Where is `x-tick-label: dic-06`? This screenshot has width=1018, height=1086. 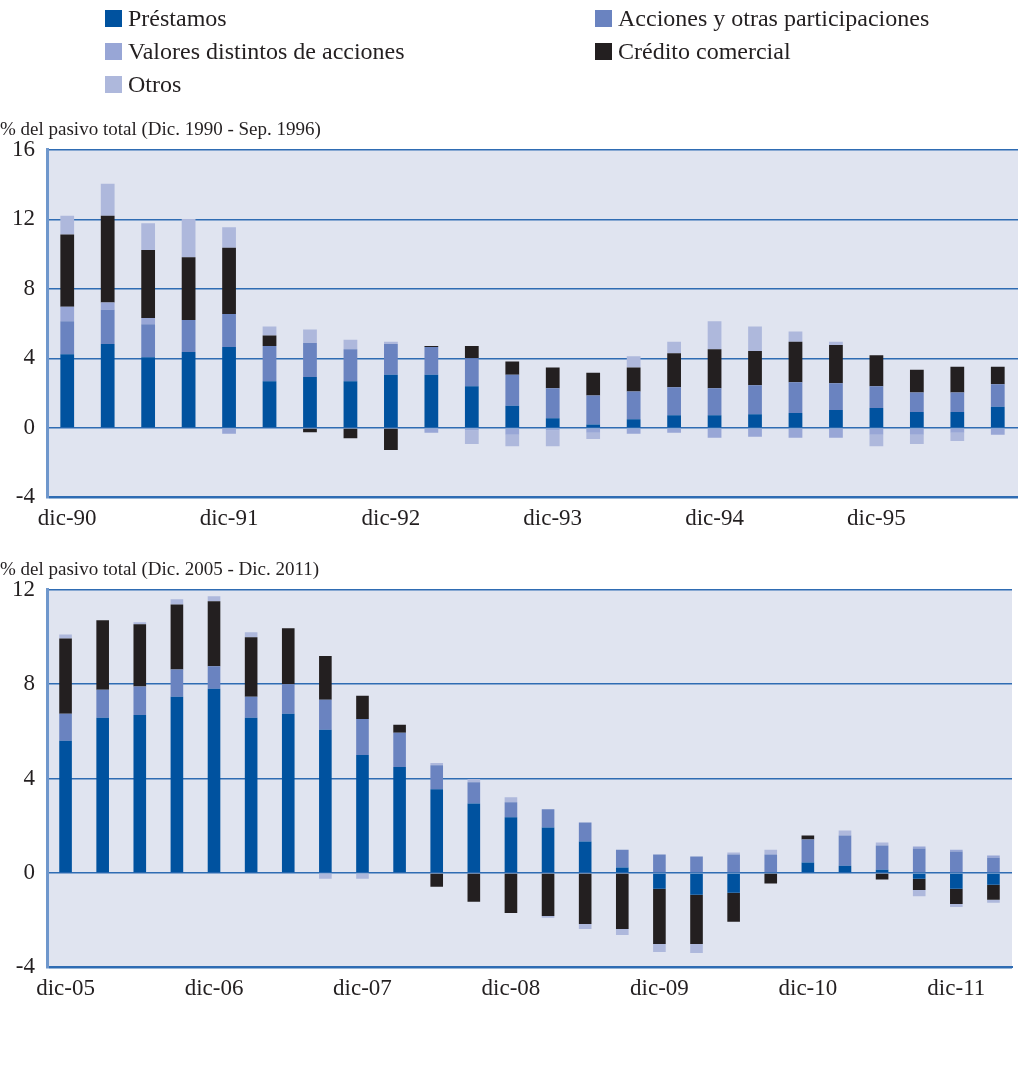
x-tick-label: dic-06 is located at coordinates (214, 988).